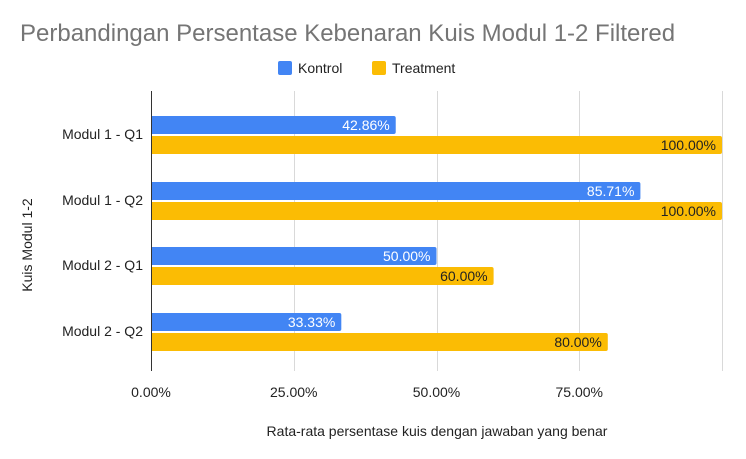 This screenshot has height=459, width=746. Describe the element at coordinates (436, 392) in the screenshot. I see `x-tick-label: 50.00%` at that location.